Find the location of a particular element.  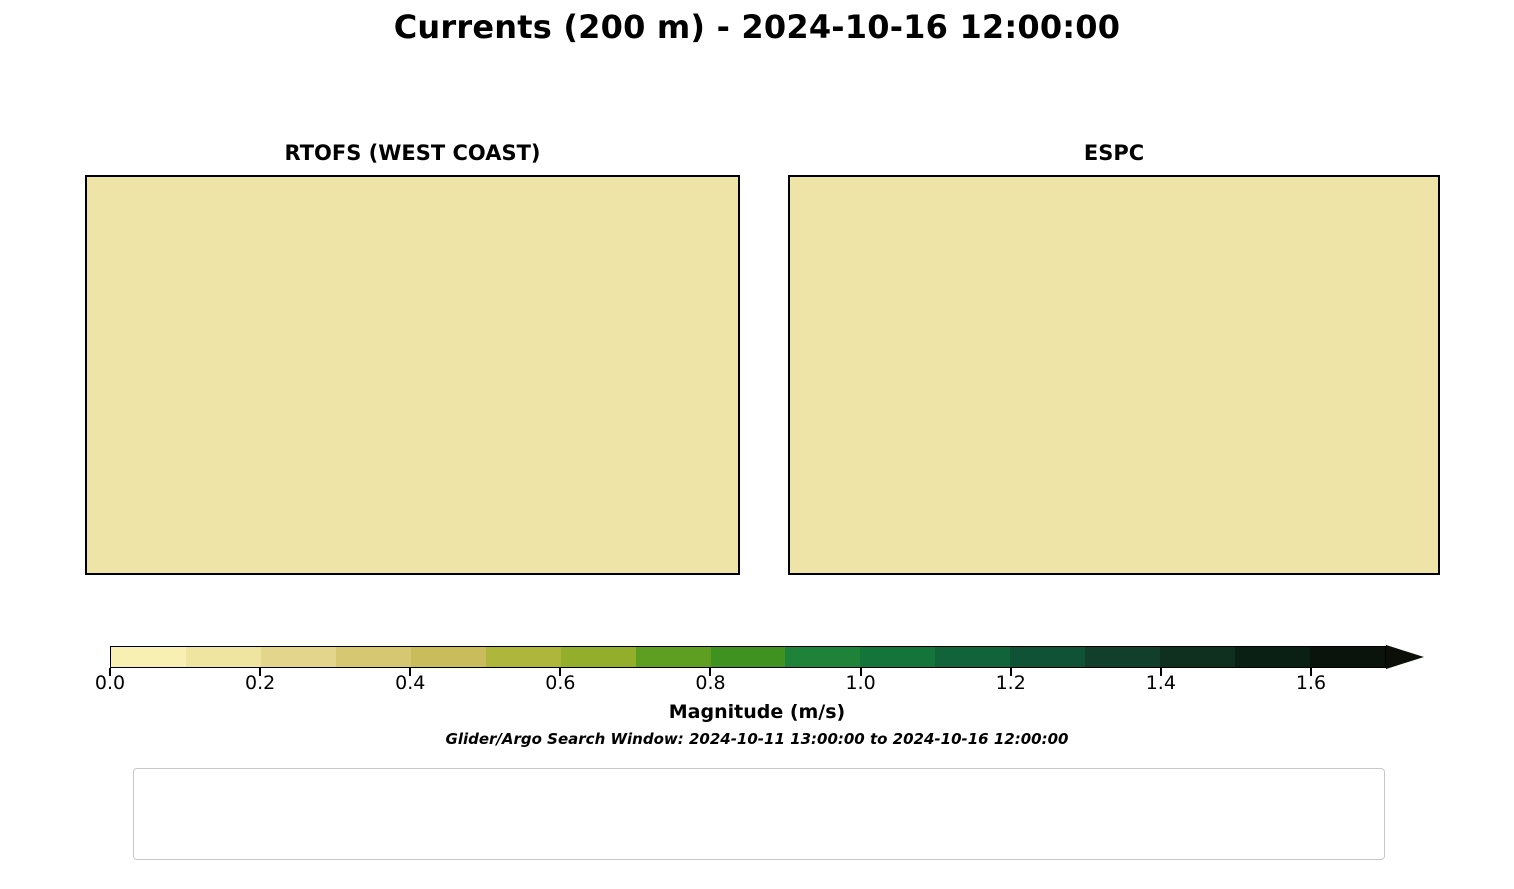

page-title: Currents (200 m) - 2024-10-16 12:00:00 is located at coordinates (757, 27).